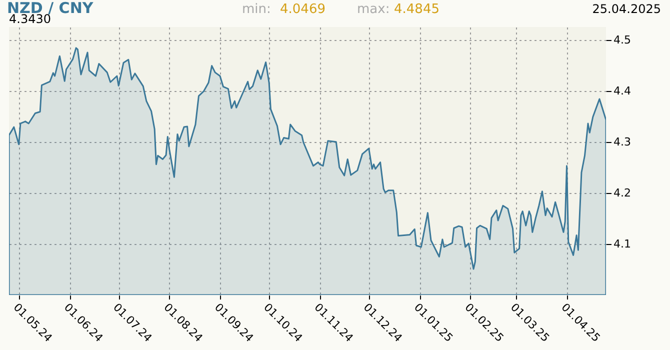 The image size is (670, 350). Describe the element at coordinates (622, 193) in the screenshot. I see `y-tick-label: 4.2` at that location.